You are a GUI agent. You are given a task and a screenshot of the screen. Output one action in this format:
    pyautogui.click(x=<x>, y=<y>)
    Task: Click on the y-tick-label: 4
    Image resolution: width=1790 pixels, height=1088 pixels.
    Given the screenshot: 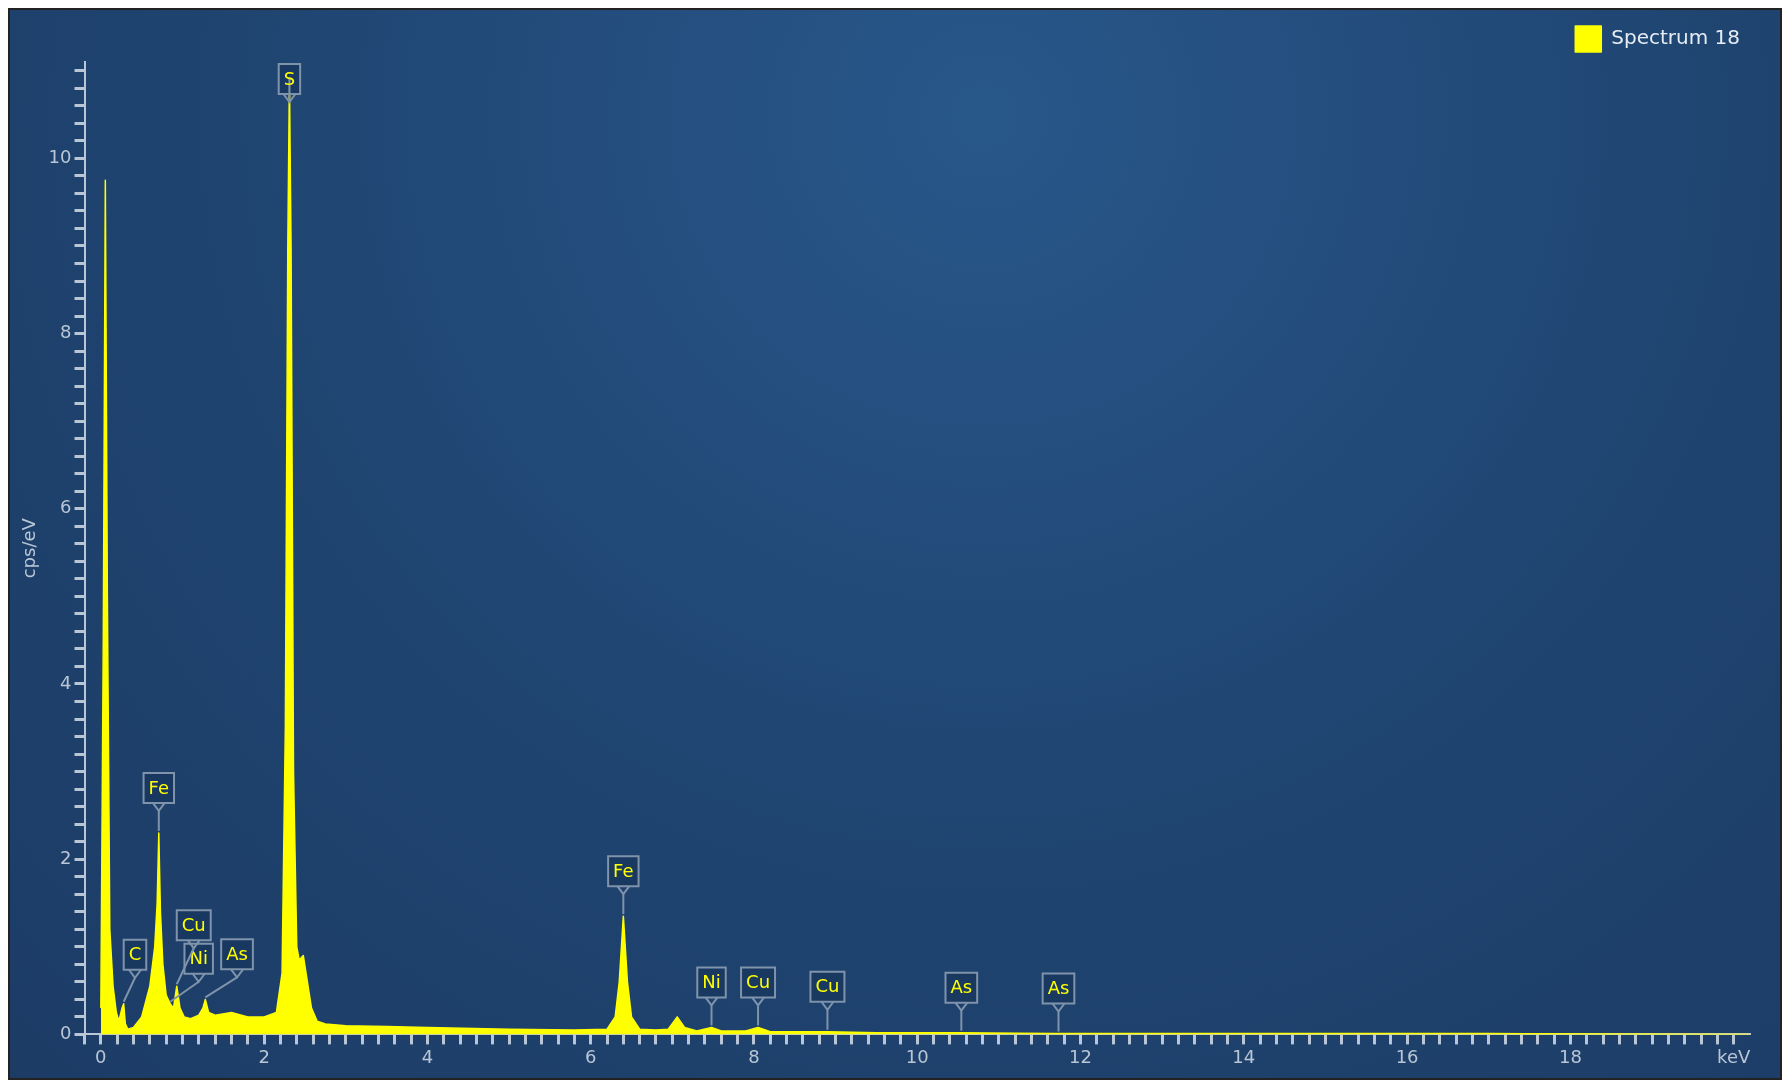 What is the action you would take?
    pyautogui.click(x=66, y=682)
    